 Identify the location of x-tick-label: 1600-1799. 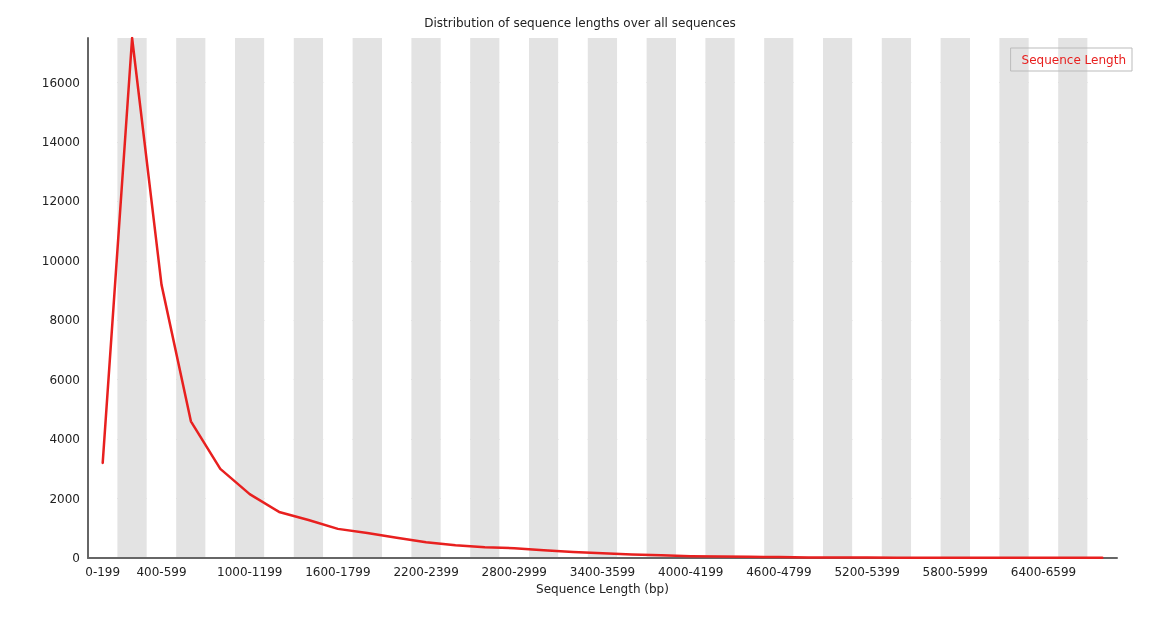
(338, 572).